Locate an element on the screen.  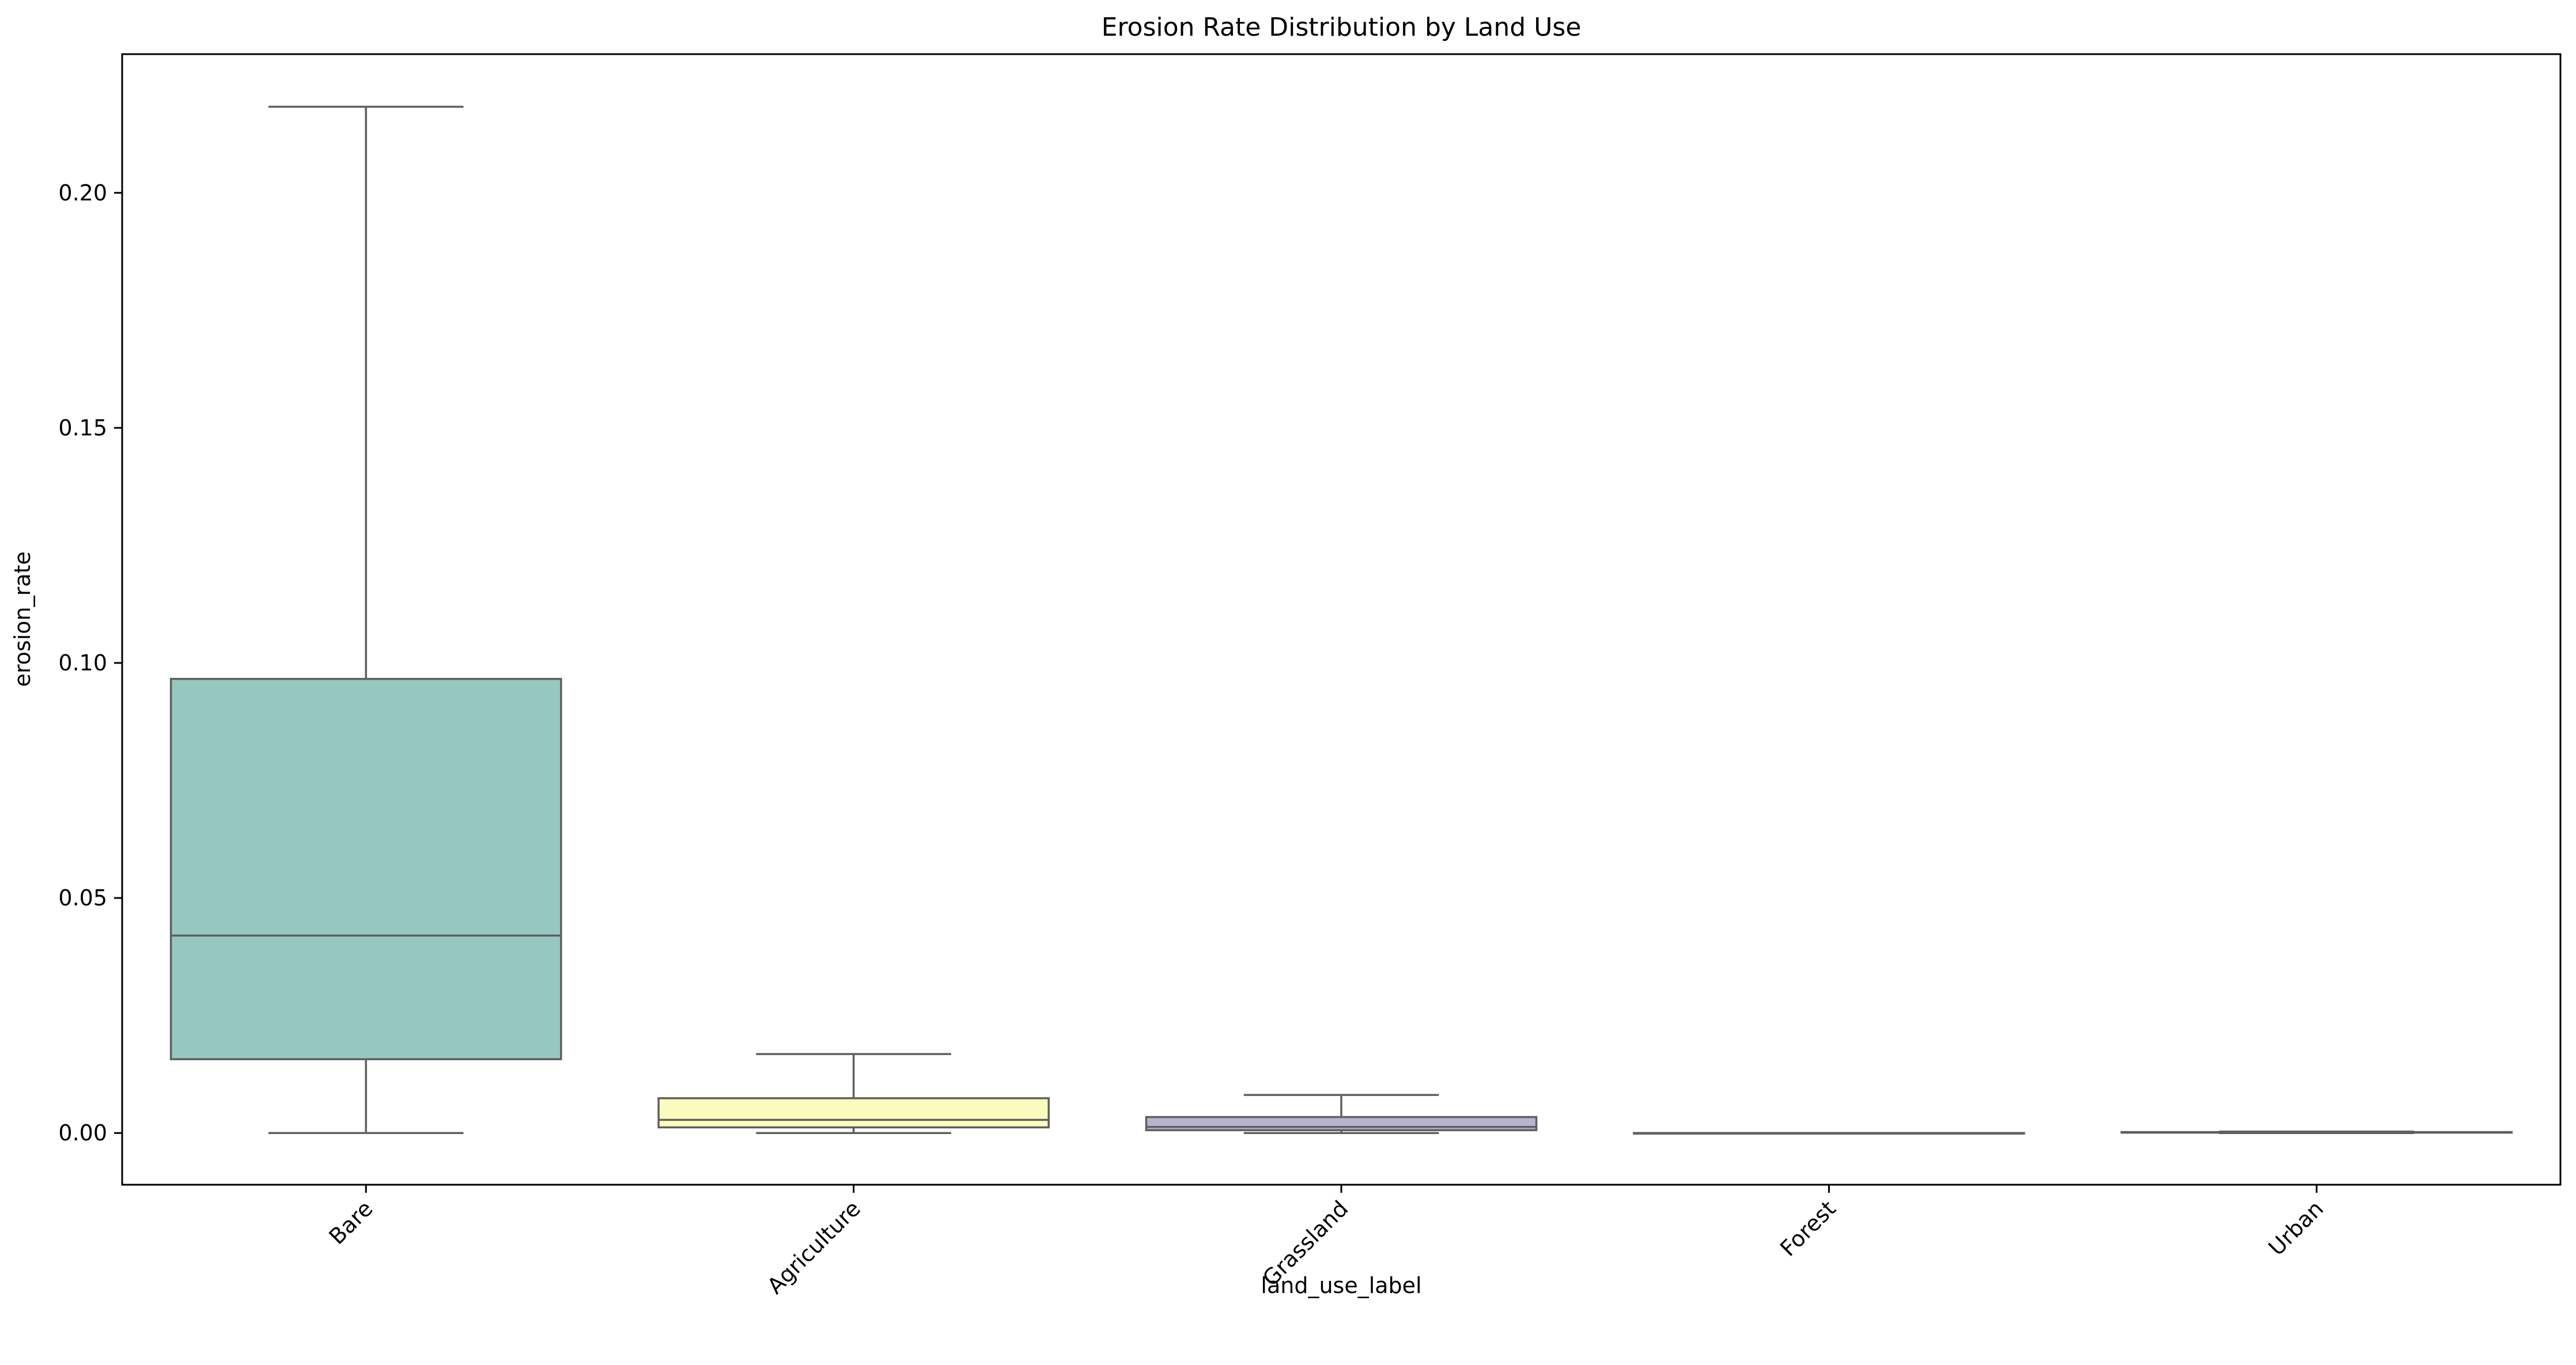
x-tick-label-urban: Urban is located at coordinates (2296, 1228).